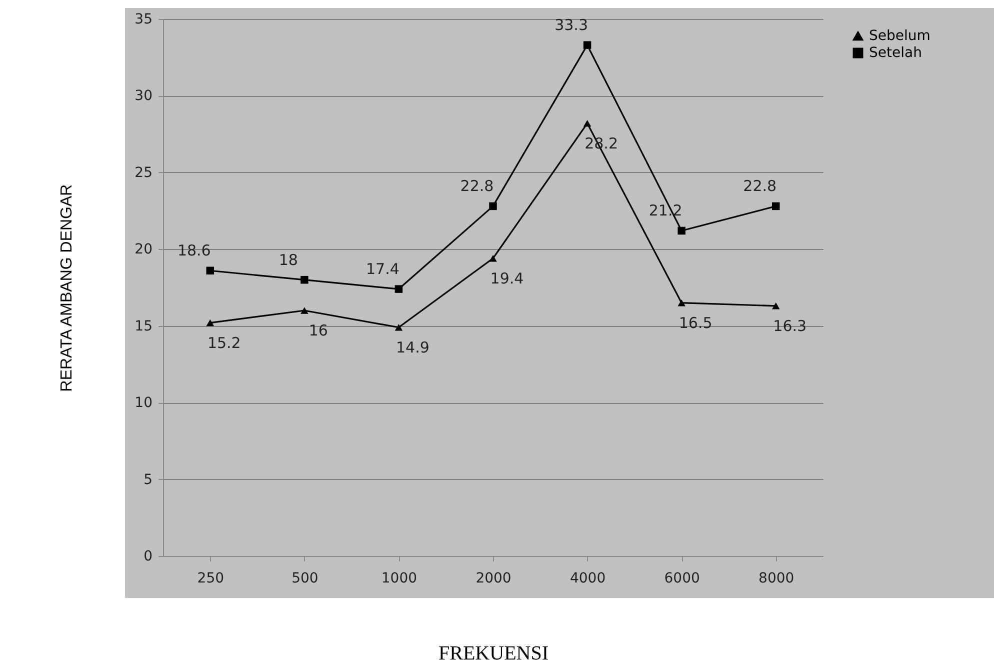 This screenshot has width=994, height=661. Describe the element at coordinates (143, 20) in the screenshot. I see `y-tick-label: 35` at that location.